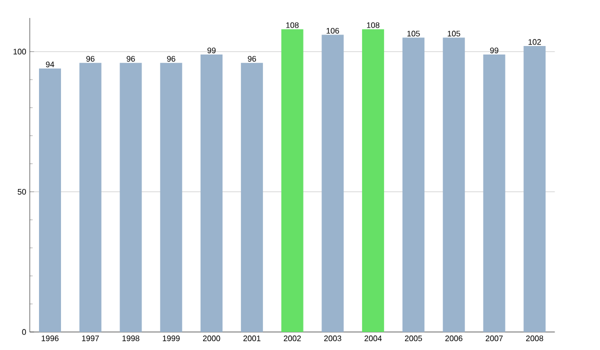  I want to click on x-tick-label: 1998, so click(131, 339).